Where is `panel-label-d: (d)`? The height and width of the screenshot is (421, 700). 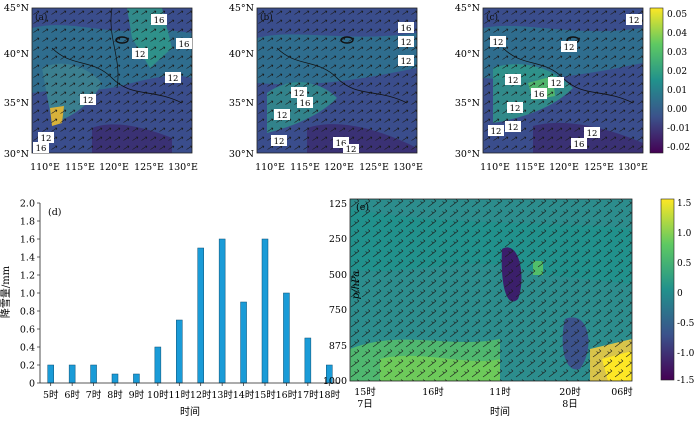 panel-label-d: (d) is located at coordinates (55, 212).